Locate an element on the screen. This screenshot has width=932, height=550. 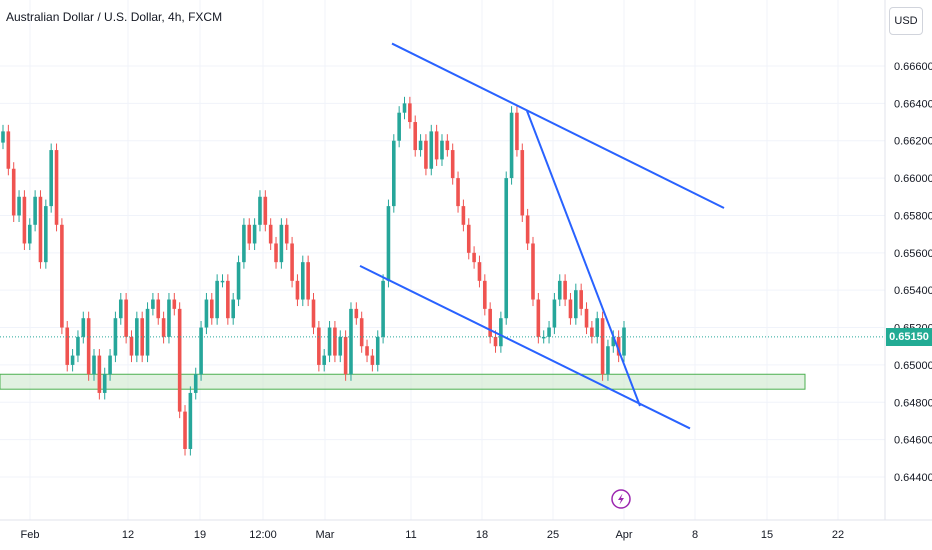
time-tick-label: Mar is located at coordinates (325, 535).